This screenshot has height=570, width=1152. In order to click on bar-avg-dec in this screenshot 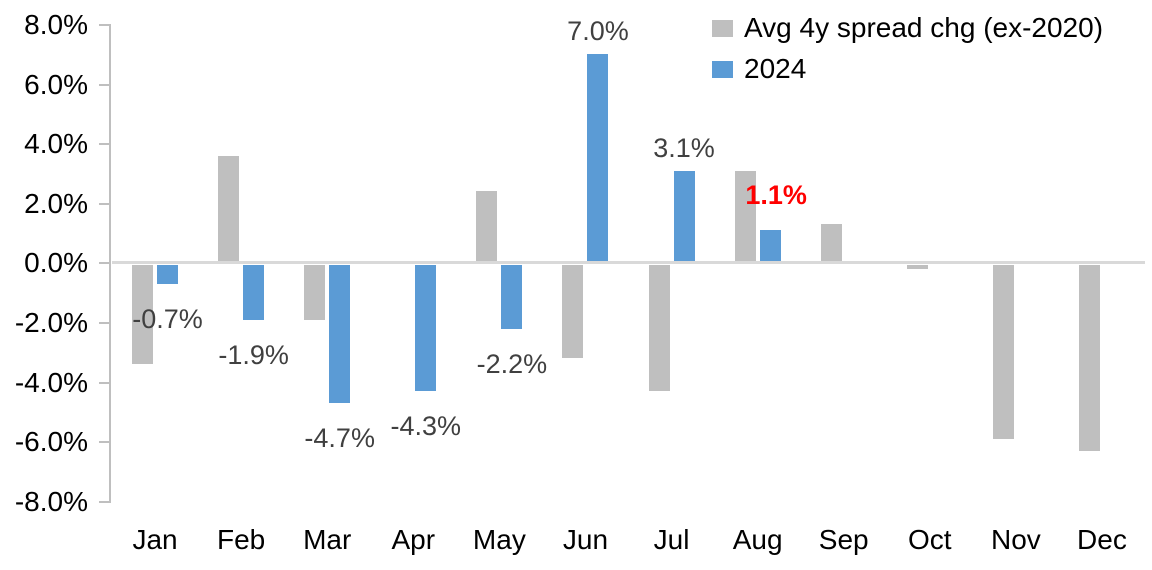, I will do `click(1089, 358)`.